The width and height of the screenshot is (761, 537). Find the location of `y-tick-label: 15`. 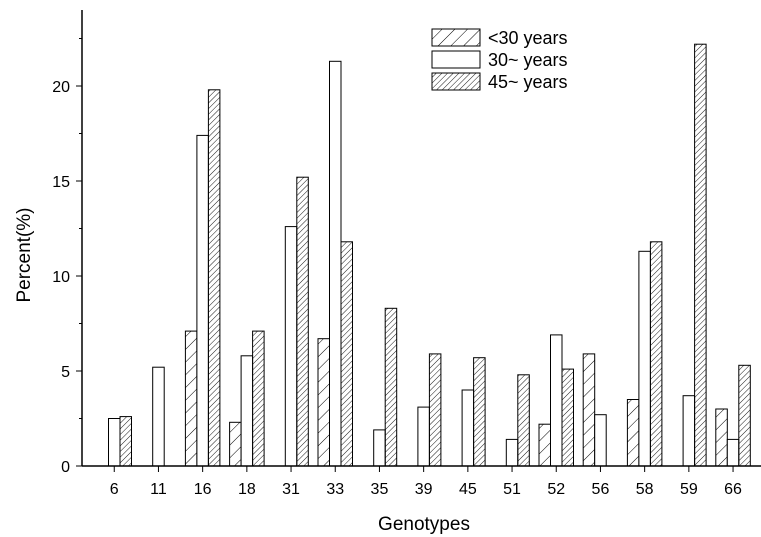

y-tick-label: 15 is located at coordinates (61, 182).